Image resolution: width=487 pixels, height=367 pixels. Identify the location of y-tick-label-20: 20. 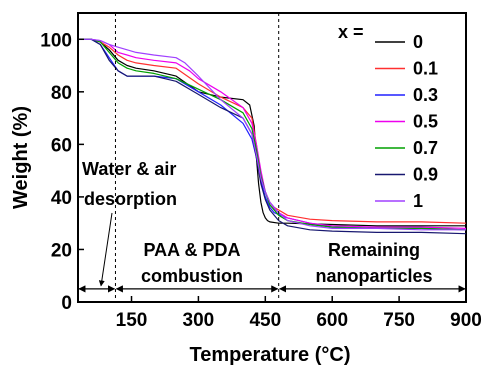
(61, 250).